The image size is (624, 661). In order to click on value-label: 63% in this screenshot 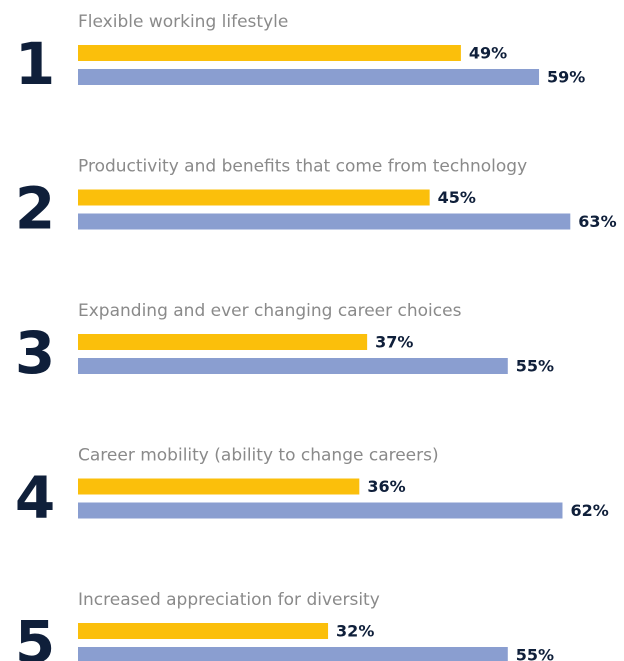, I will do `click(597, 221)`.